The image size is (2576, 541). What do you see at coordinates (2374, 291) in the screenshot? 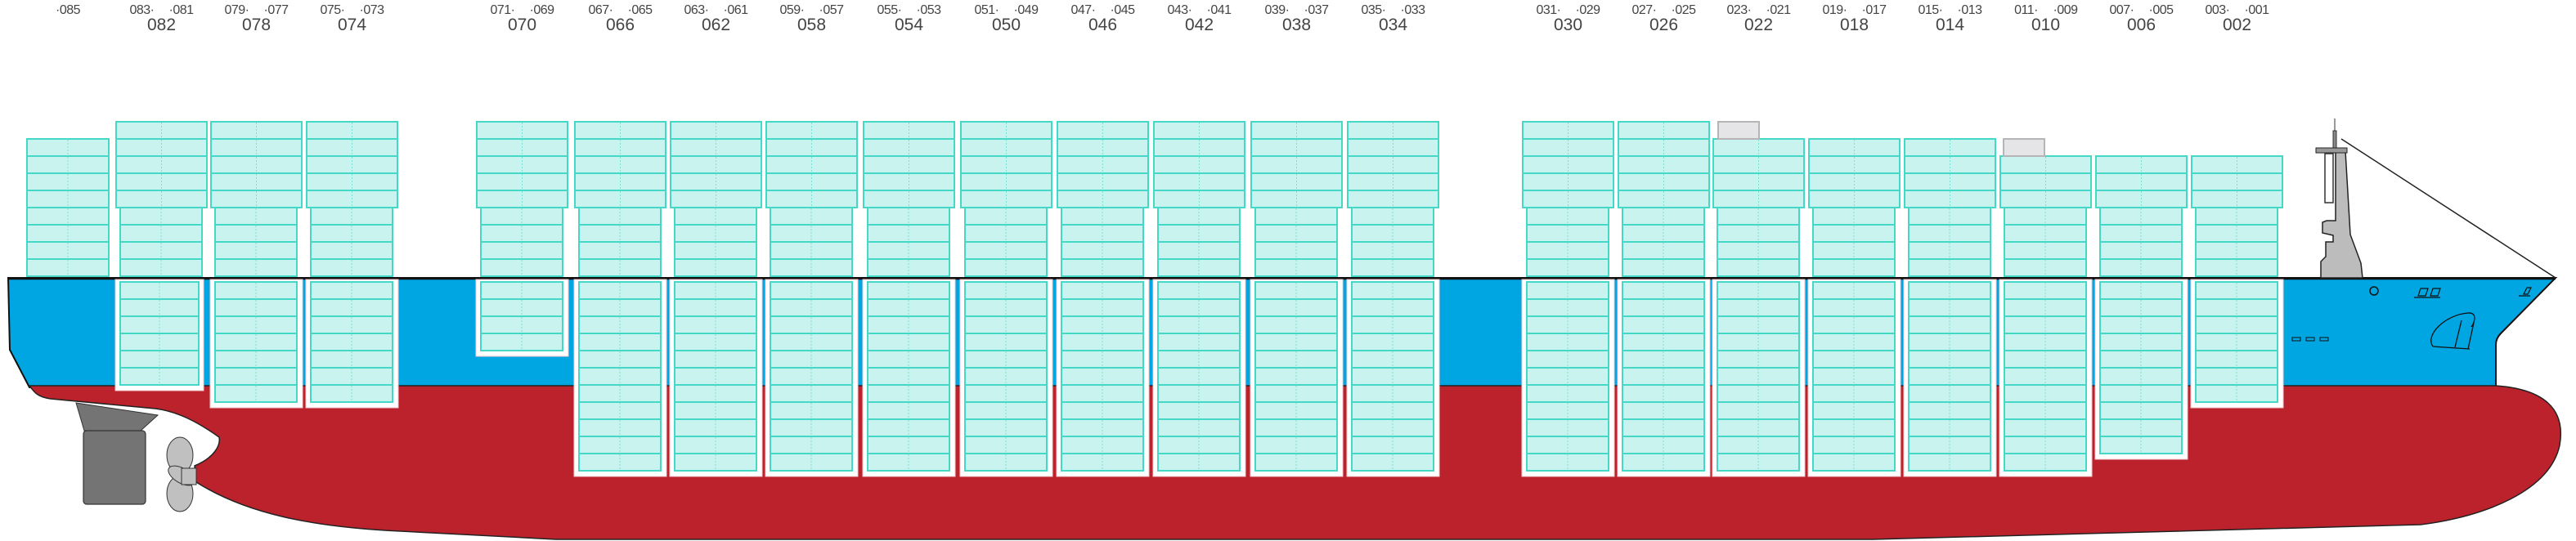
I see `hawse-mark-icon` at bounding box center [2374, 291].